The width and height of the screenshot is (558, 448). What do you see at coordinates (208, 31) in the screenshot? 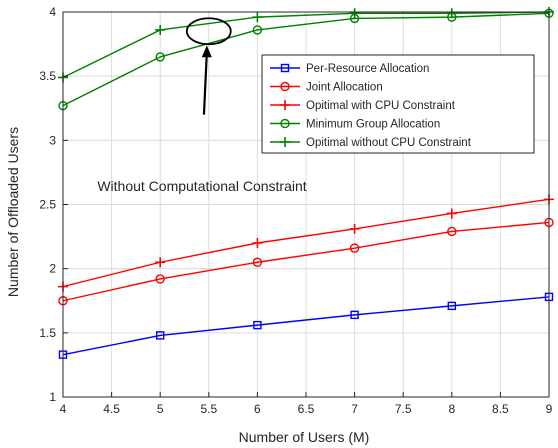
I see `annotation-ellipse` at bounding box center [208, 31].